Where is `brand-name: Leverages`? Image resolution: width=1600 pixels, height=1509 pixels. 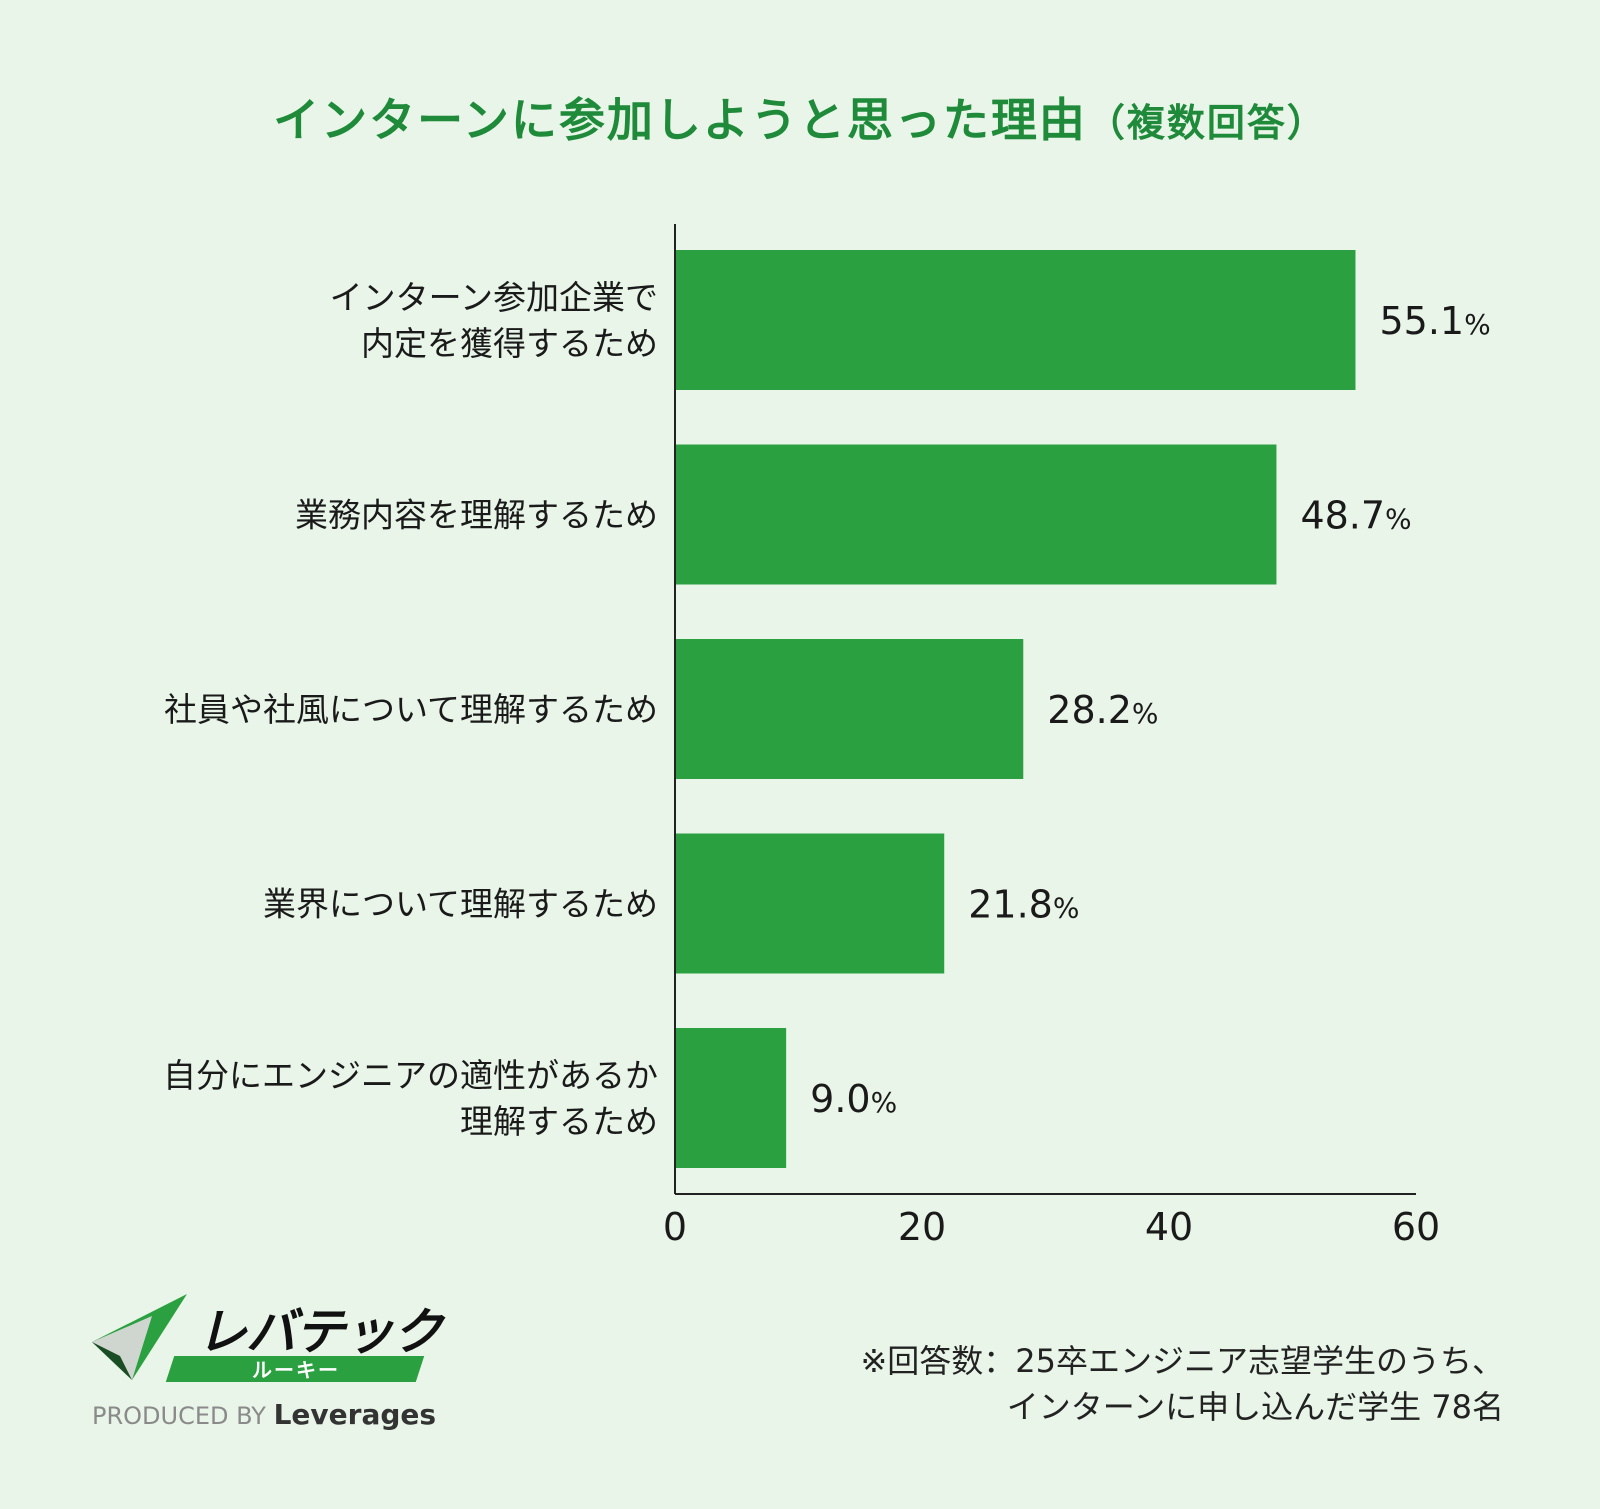
brand-name: Leverages is located at coordinates (355, 1414).